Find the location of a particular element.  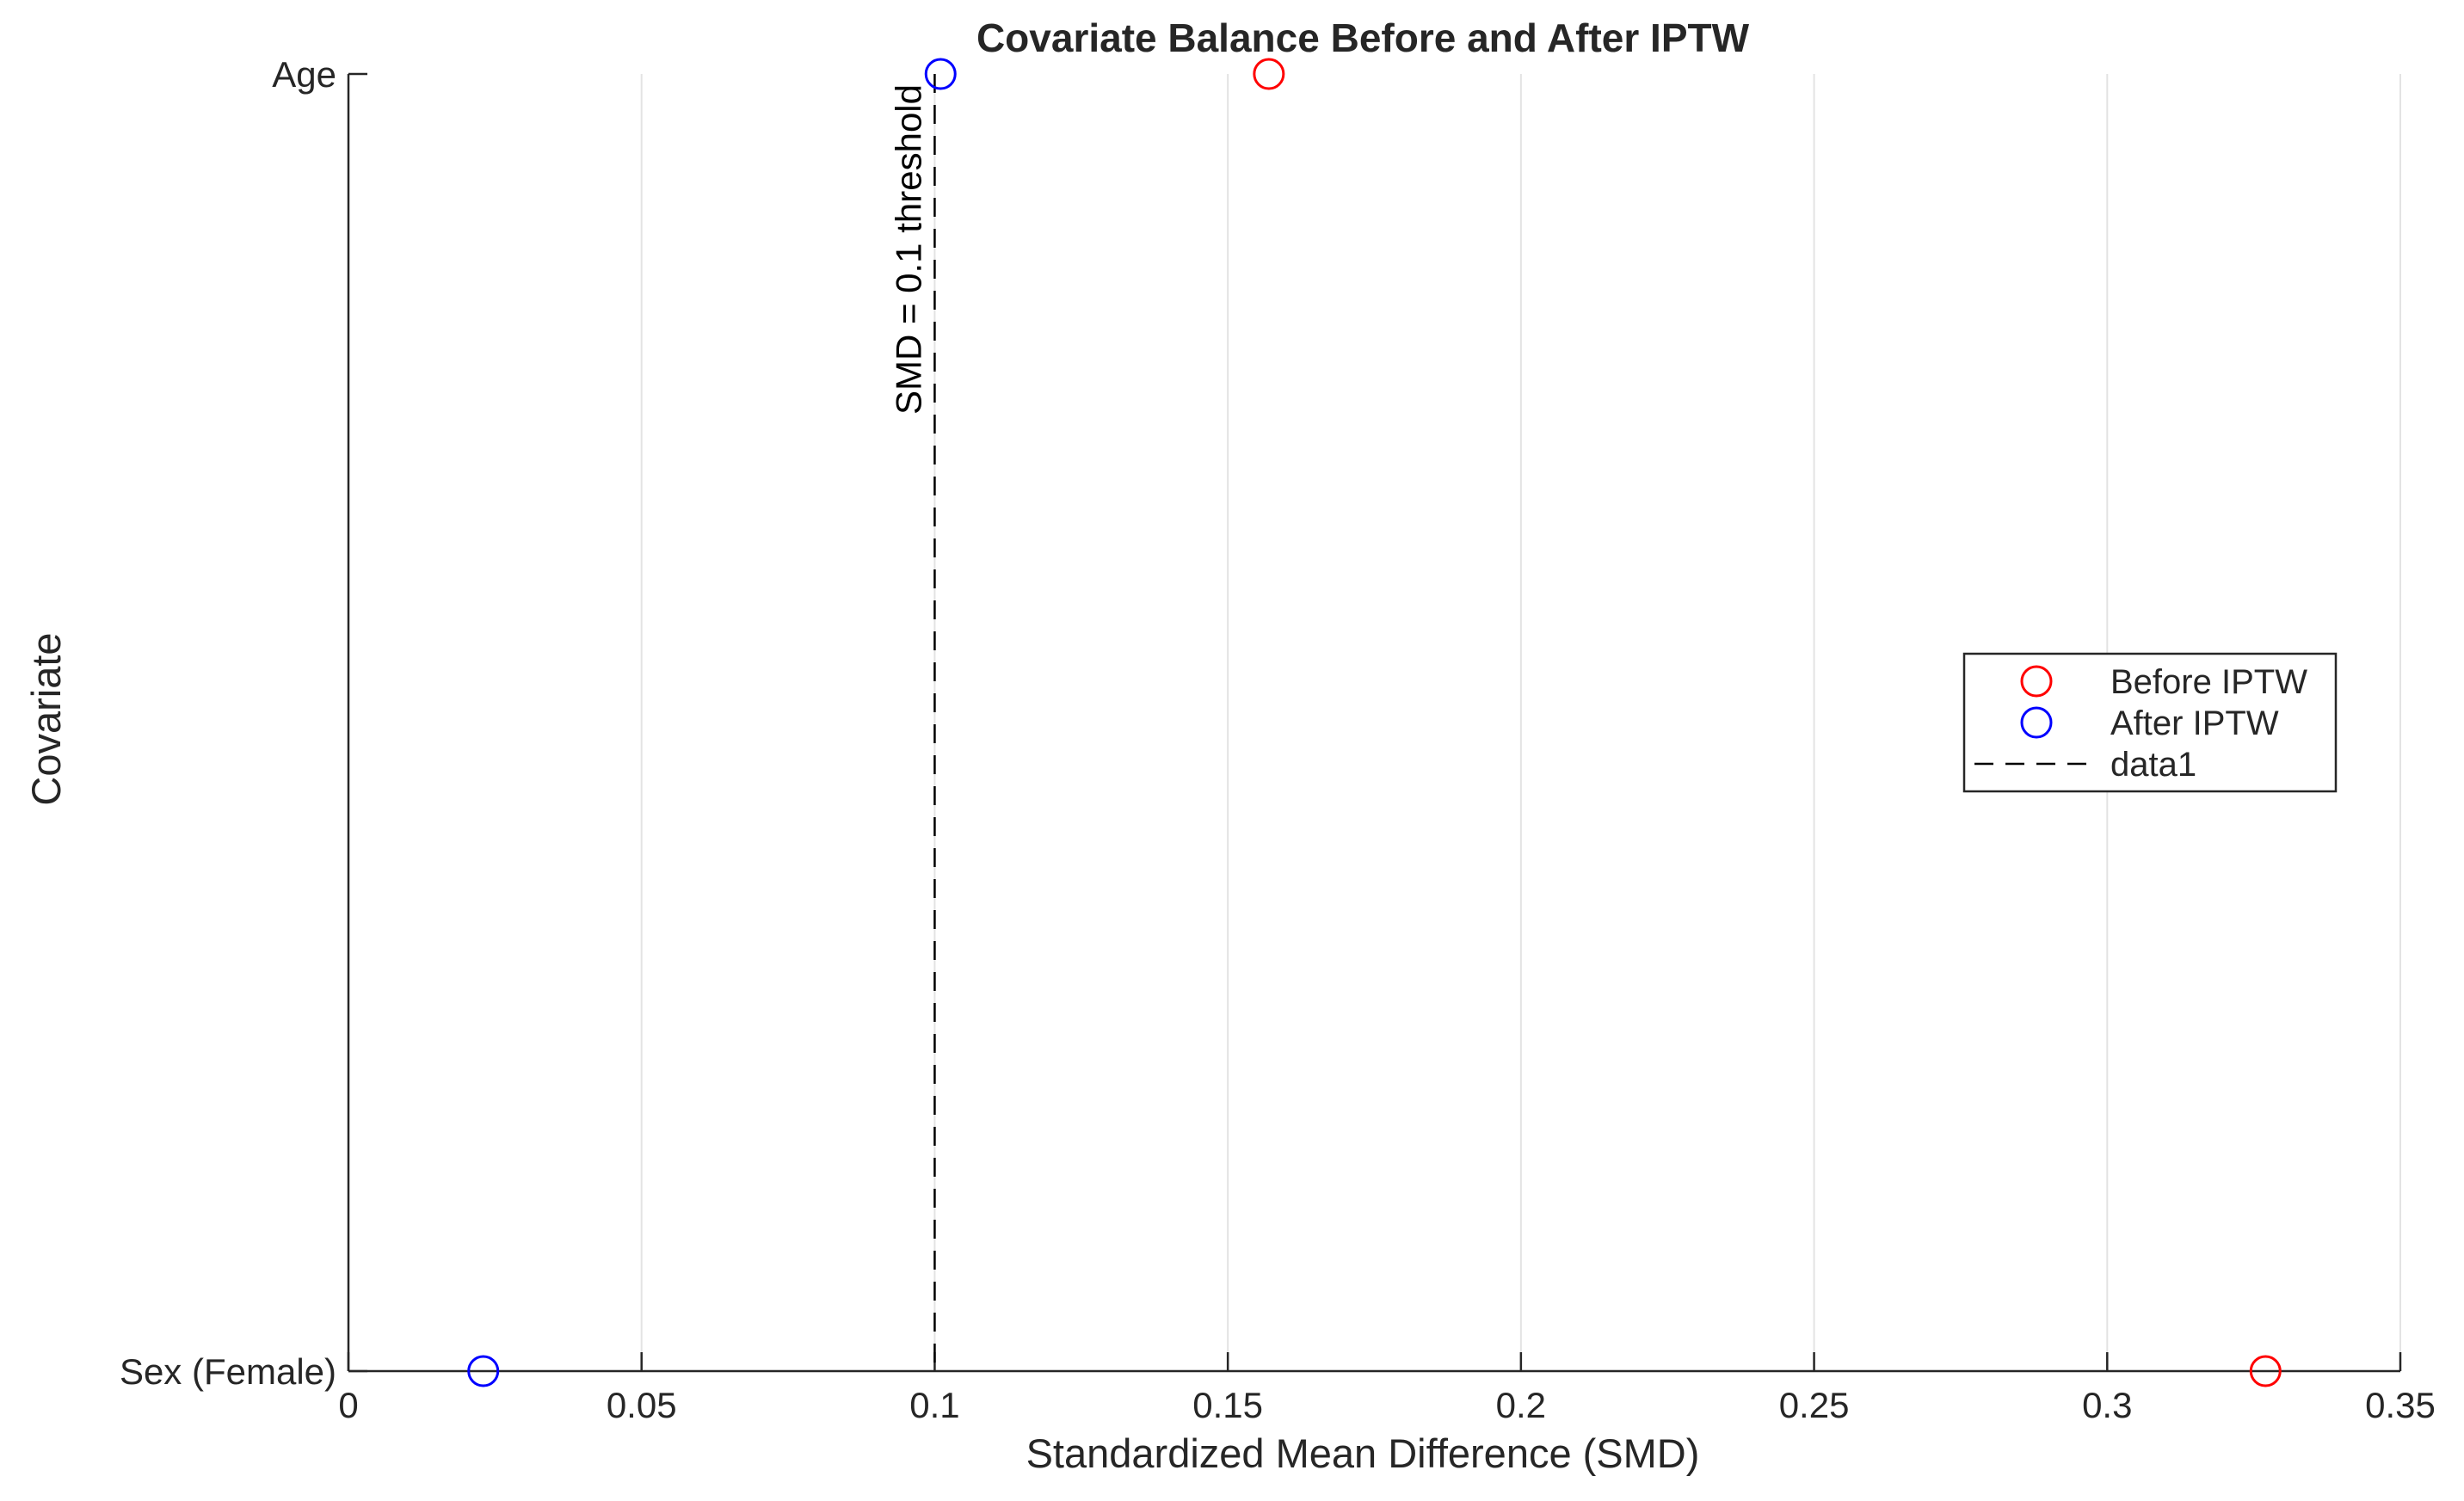

legend-label-after-iptw: After IPTW is located at coordinates (2195, 723).